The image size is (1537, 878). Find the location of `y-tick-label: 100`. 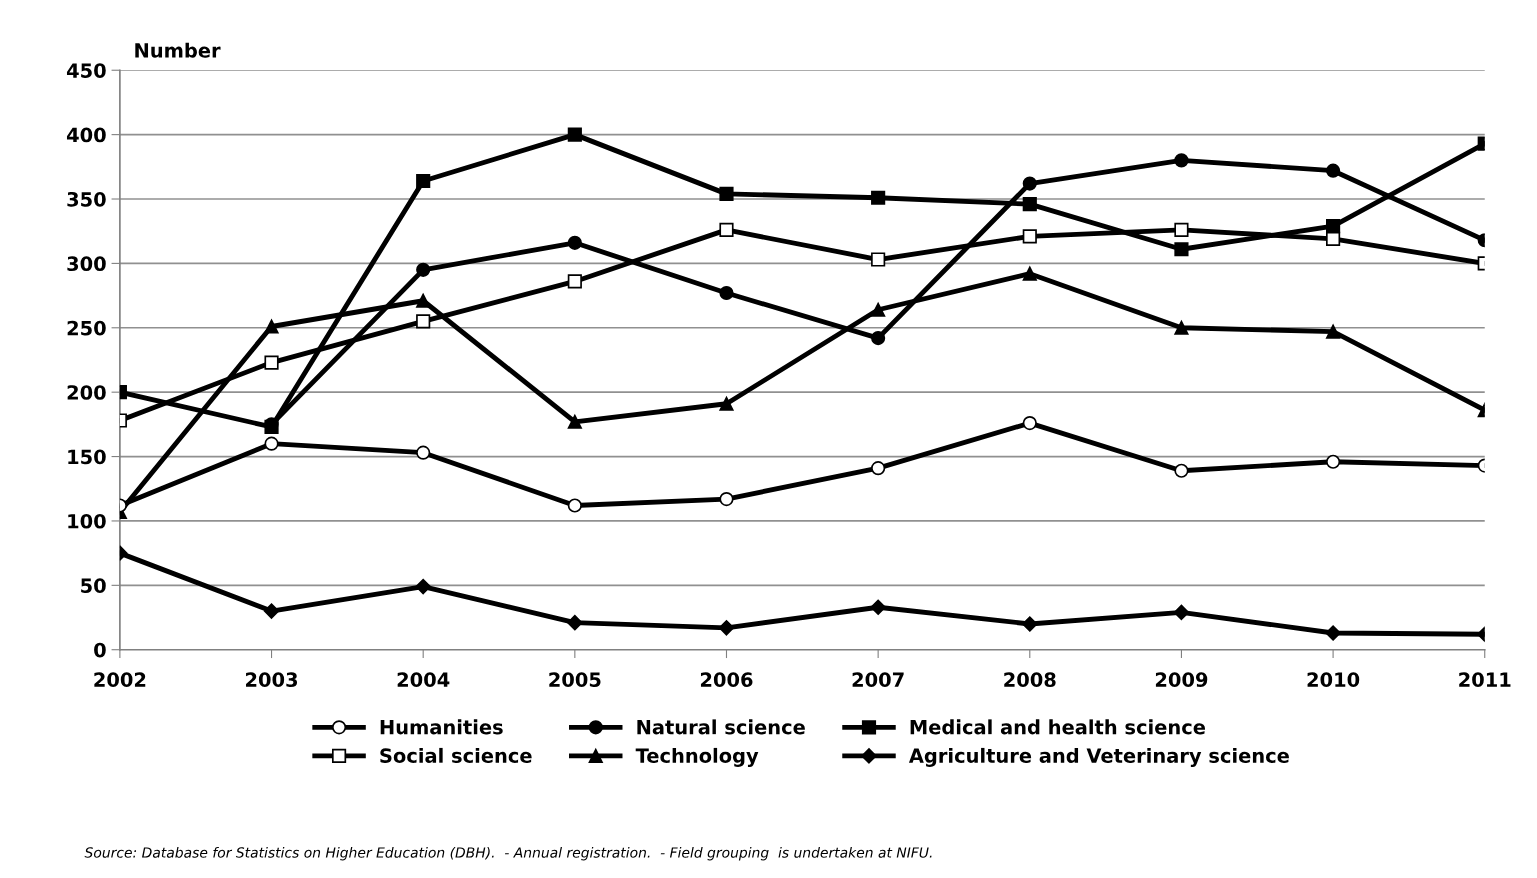

y-tick-label: 100 is located at coordinates (87, 521).